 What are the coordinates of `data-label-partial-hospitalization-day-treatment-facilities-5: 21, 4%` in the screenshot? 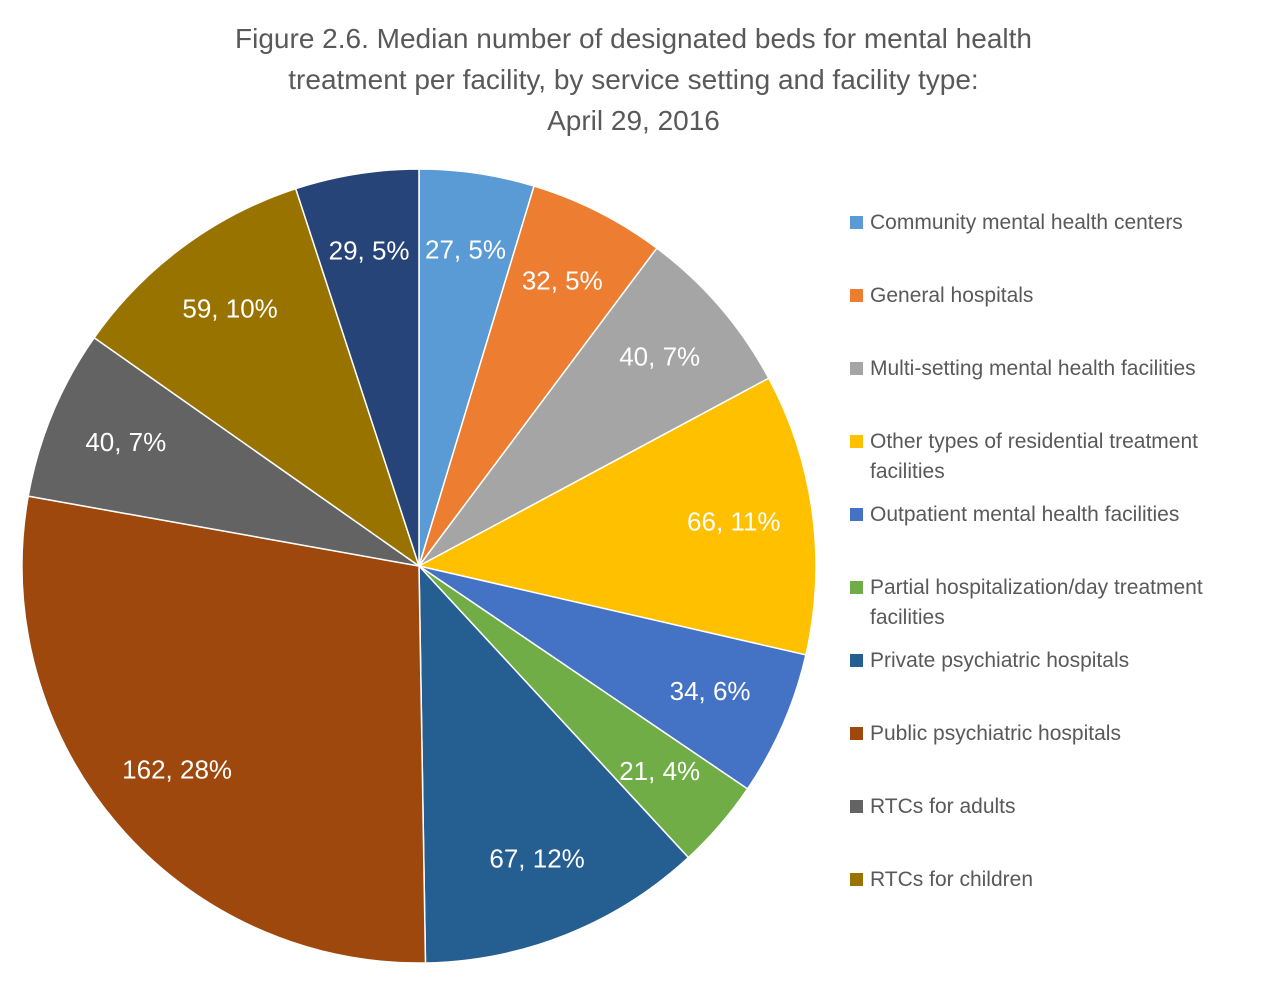 It's located at (659, 771).